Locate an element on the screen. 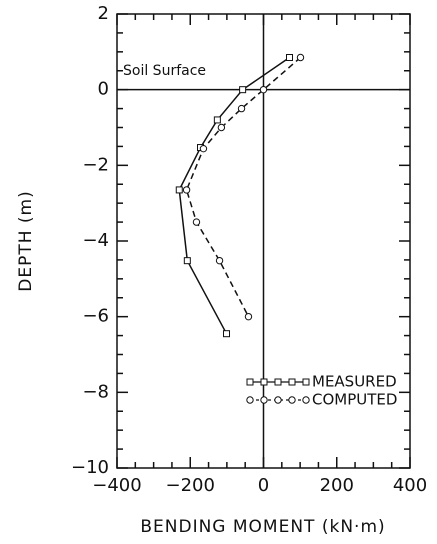 The image size is (437, 544). y-axis-label: DEPTH (m) is located at coordinates (26, 240).